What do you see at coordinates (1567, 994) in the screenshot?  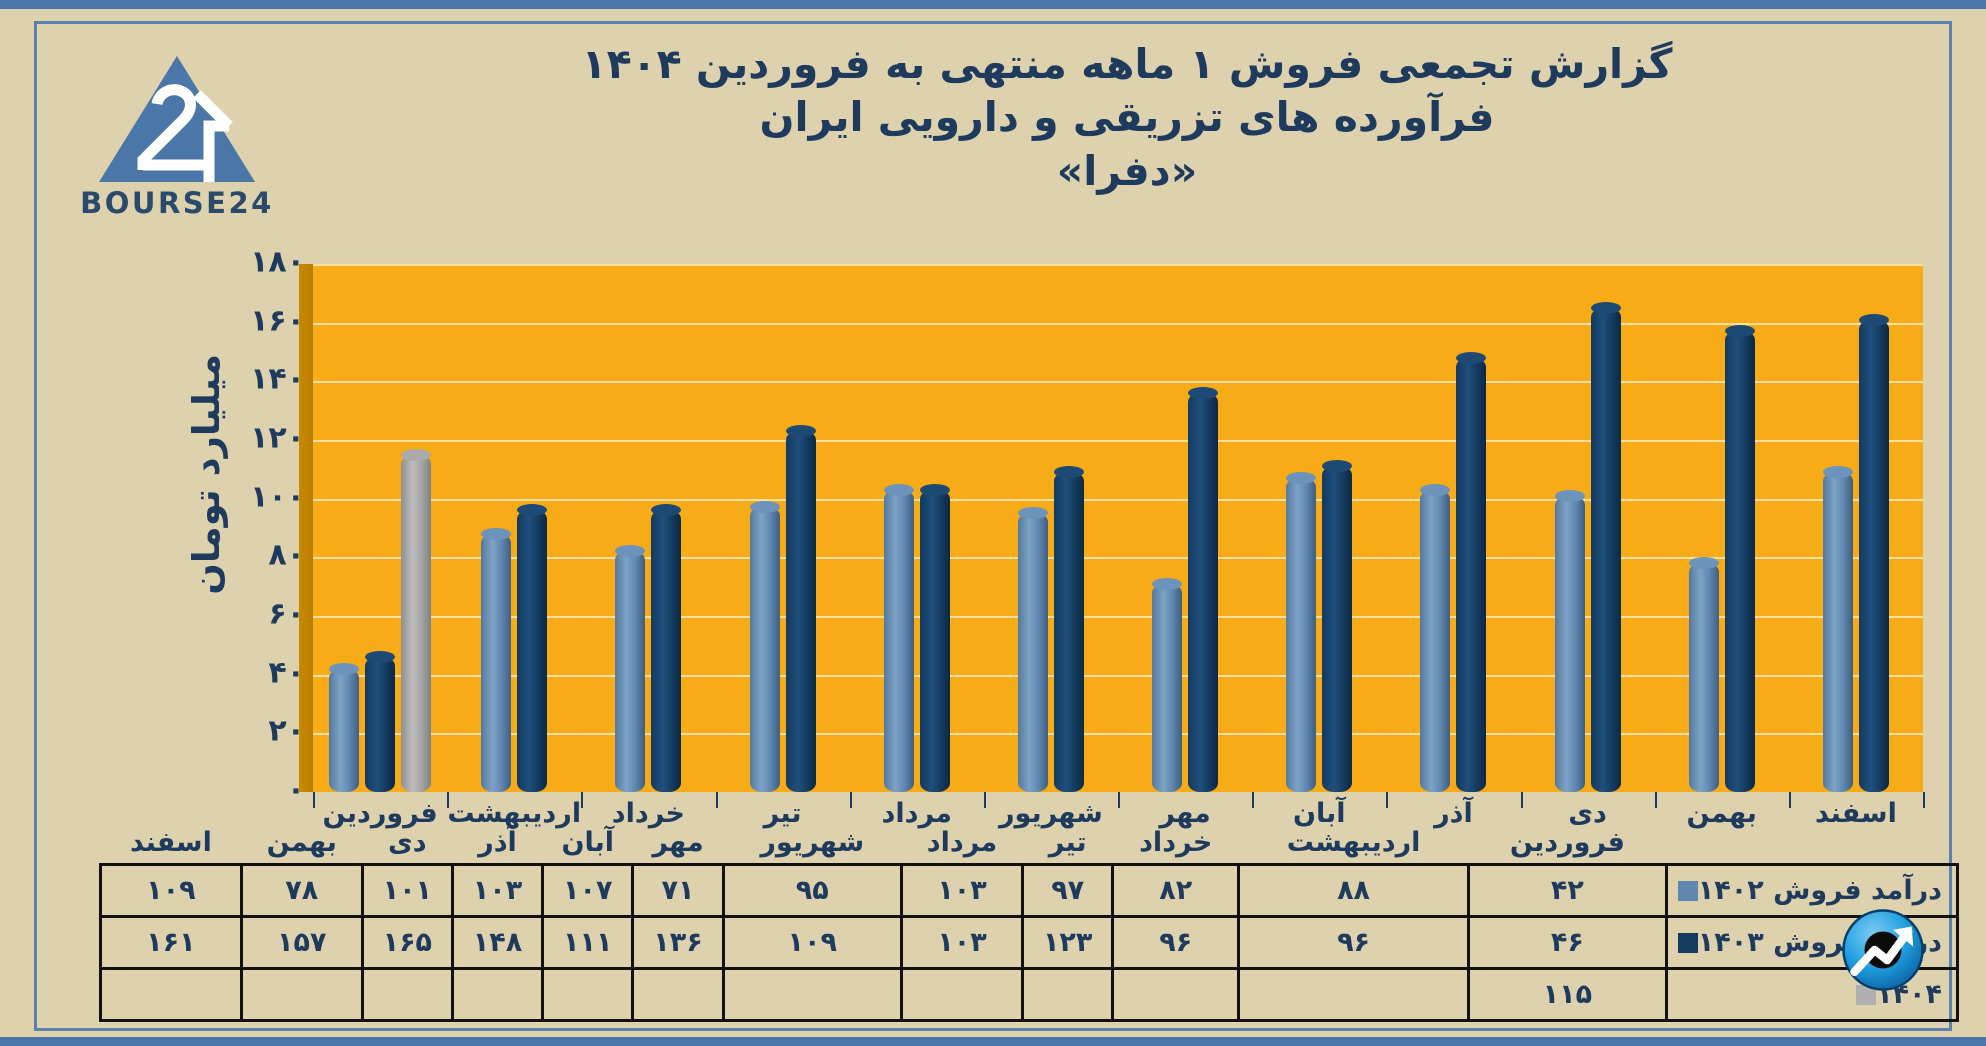 I see `table-cell: ۱۱۵` at bounding box center [1567, 994].